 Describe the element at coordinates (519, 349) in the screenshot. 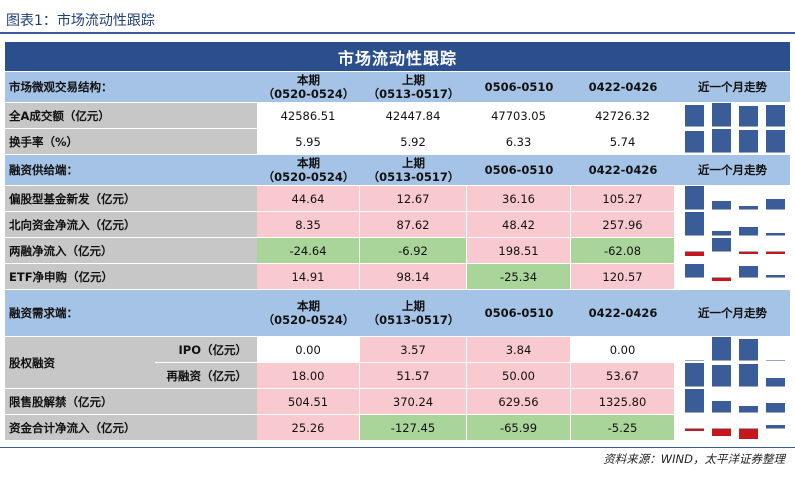

I see `value-cell: 3.84` at that location.